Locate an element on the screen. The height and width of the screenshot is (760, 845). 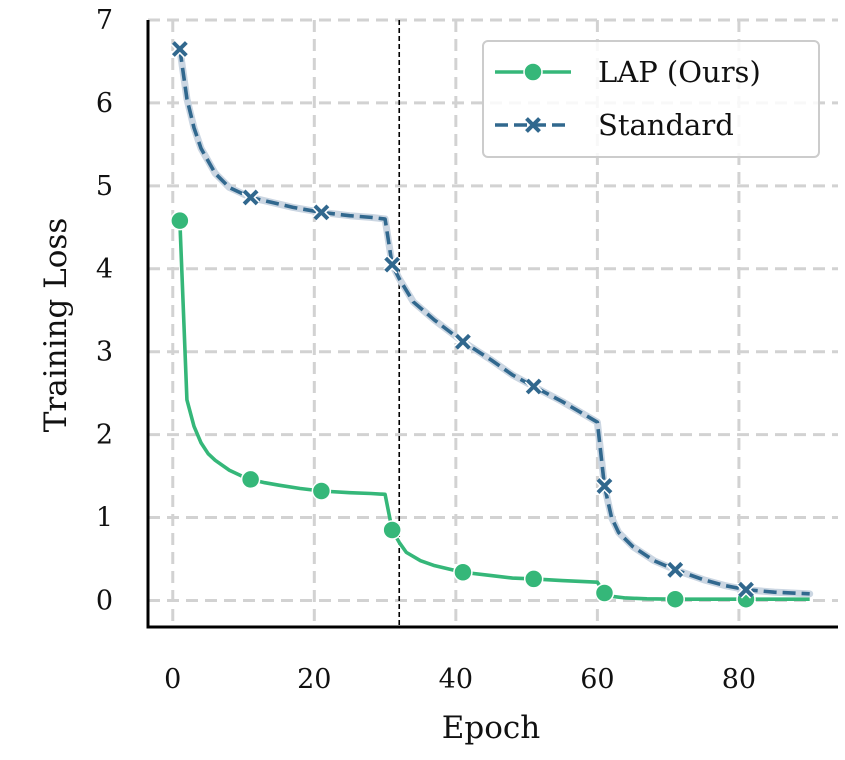
legend-label: LAP (Ours) is located at coordinates (679, 72).